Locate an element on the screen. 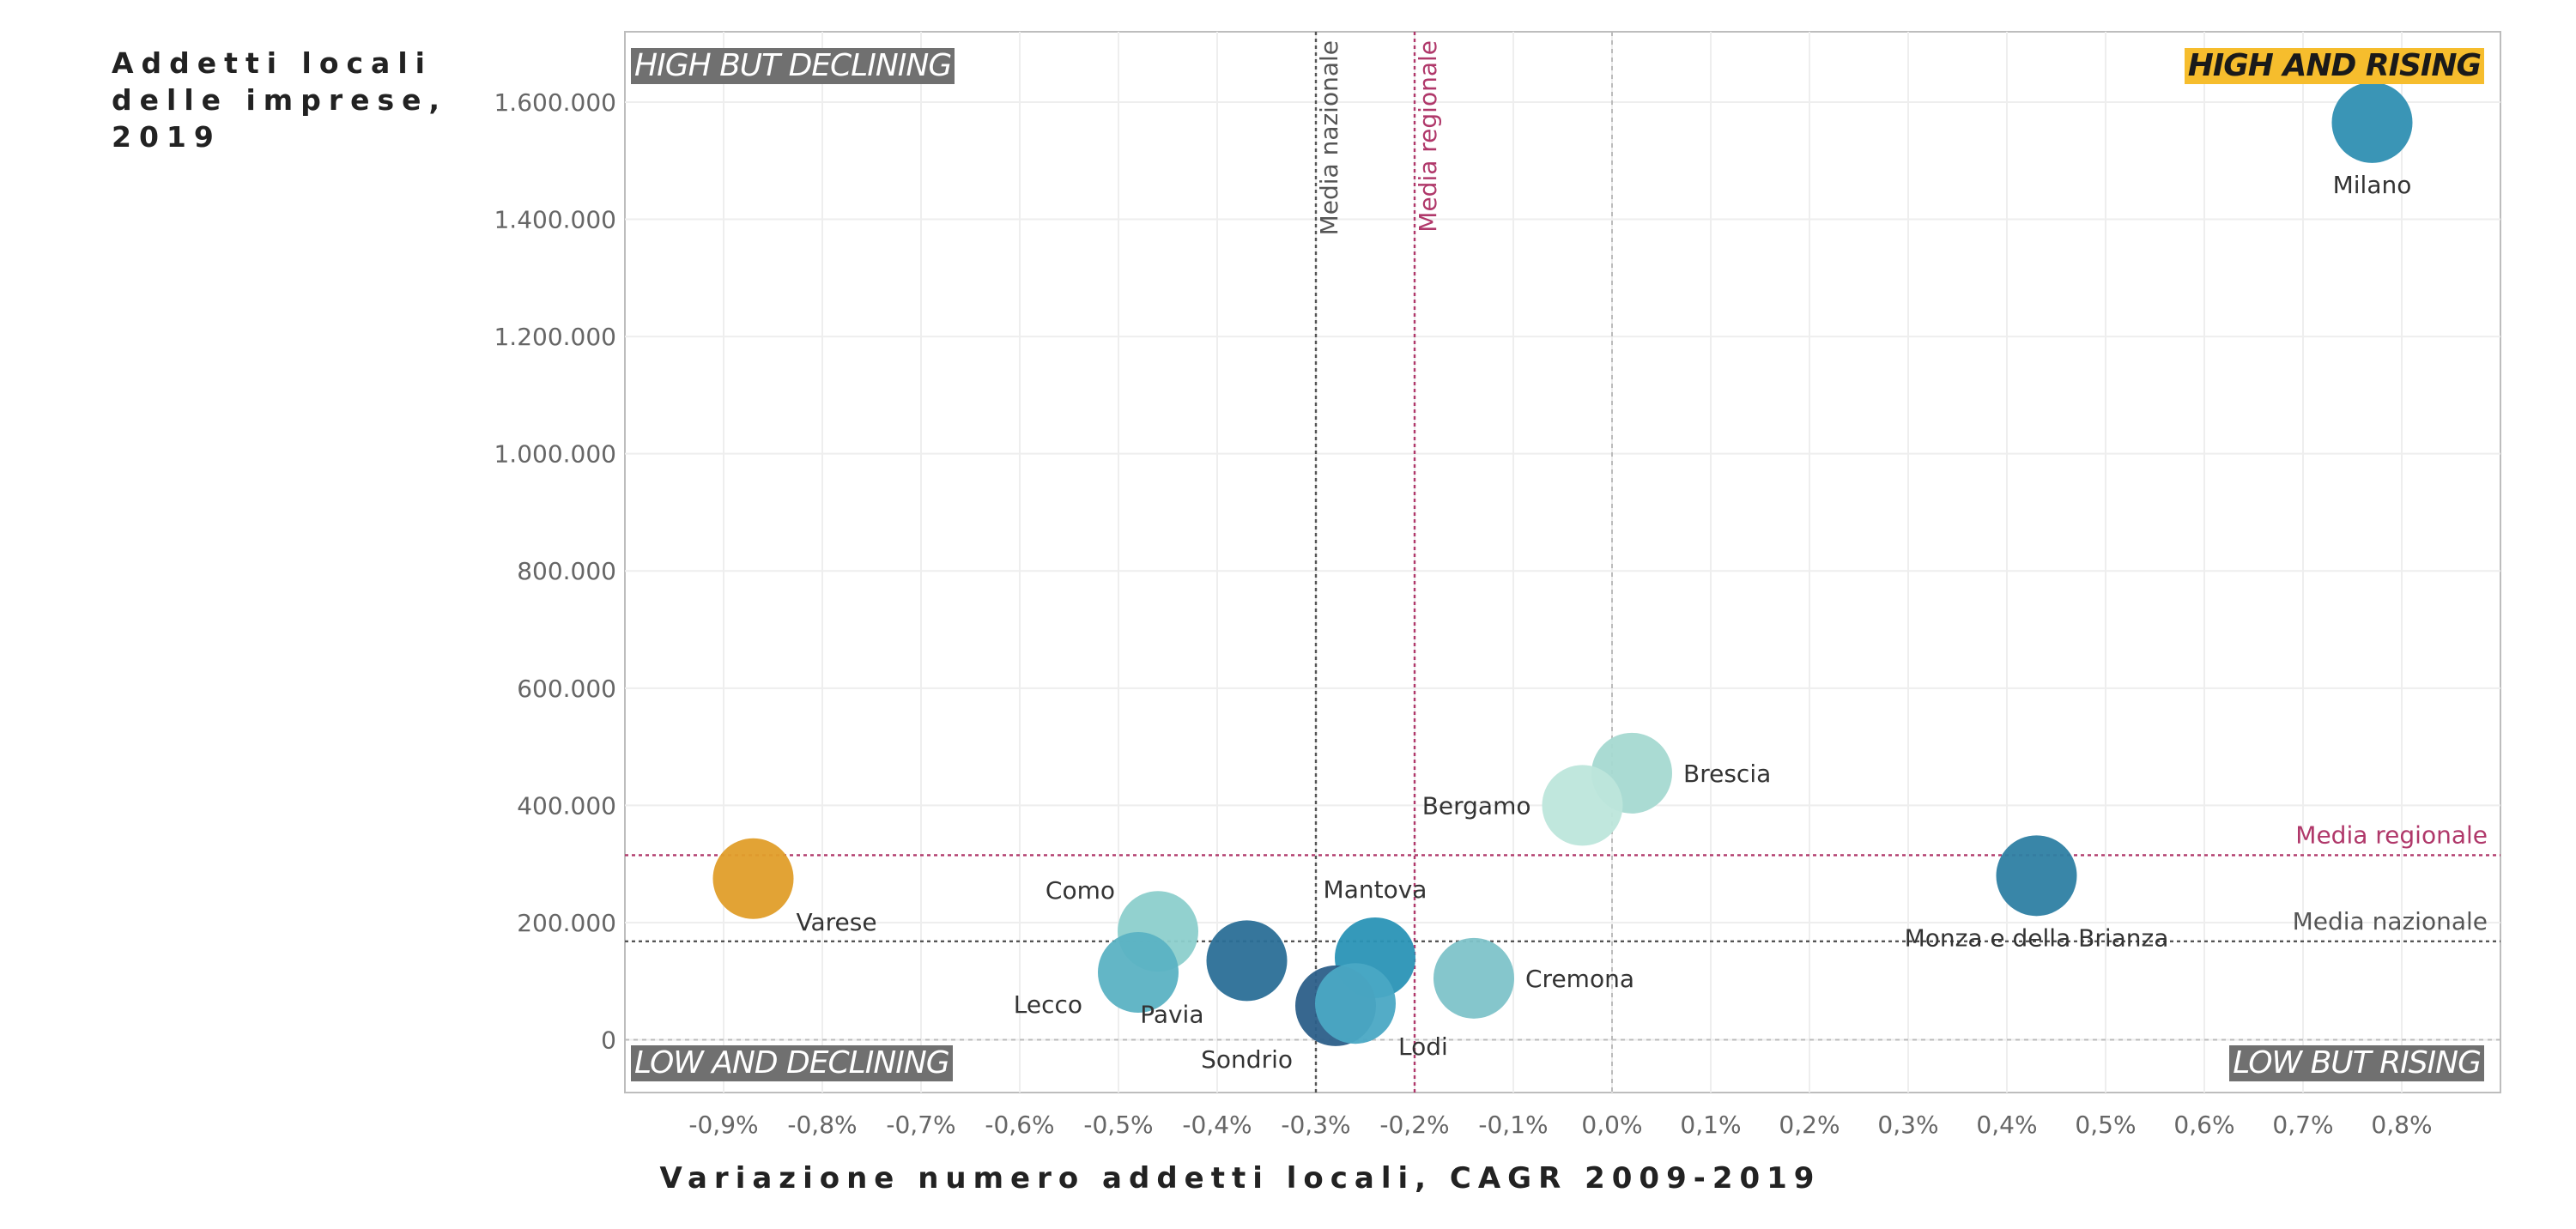  x-tick-label: 0,2% is located at coordinates (1809, 1125).